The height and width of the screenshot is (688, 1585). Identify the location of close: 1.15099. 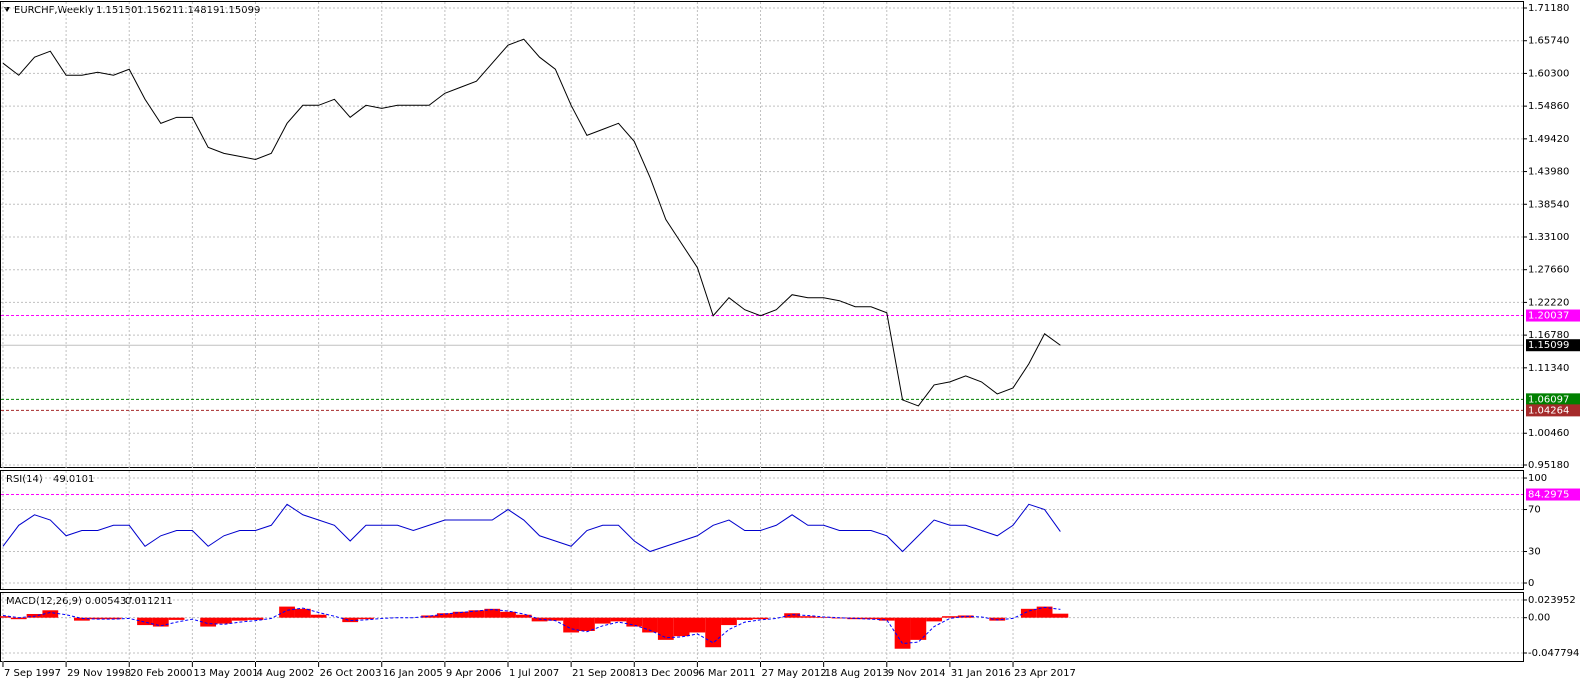
(239, 10).